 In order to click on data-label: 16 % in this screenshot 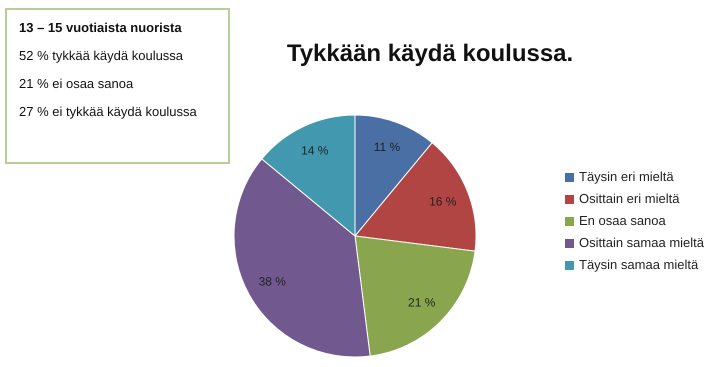, I will do `click(443, 201)`.